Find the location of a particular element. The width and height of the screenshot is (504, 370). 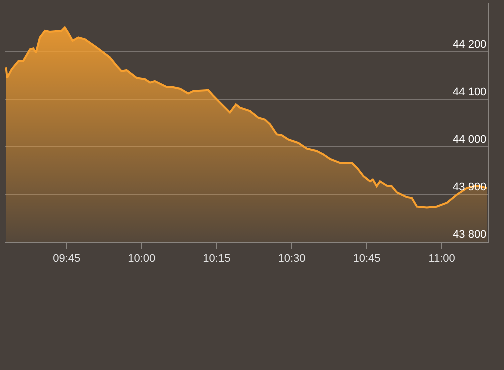

x-tick-label: 11:00 is located at coordinates (442, 259).